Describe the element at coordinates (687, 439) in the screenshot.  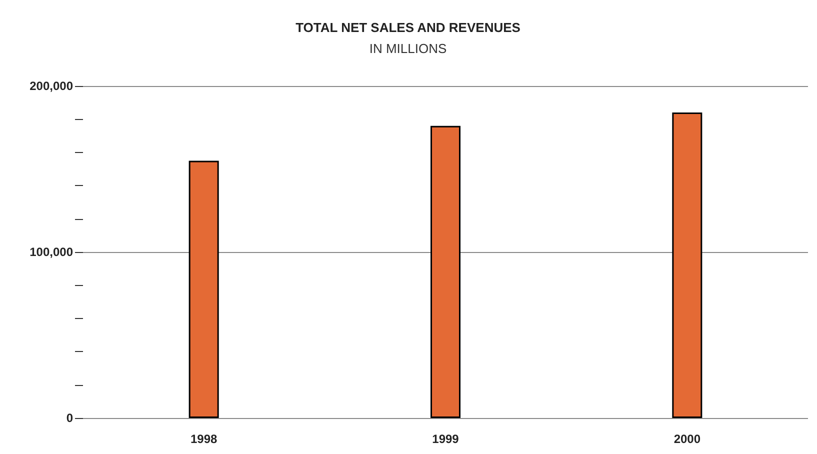
I see `x-tick-label: 2000` at that location.